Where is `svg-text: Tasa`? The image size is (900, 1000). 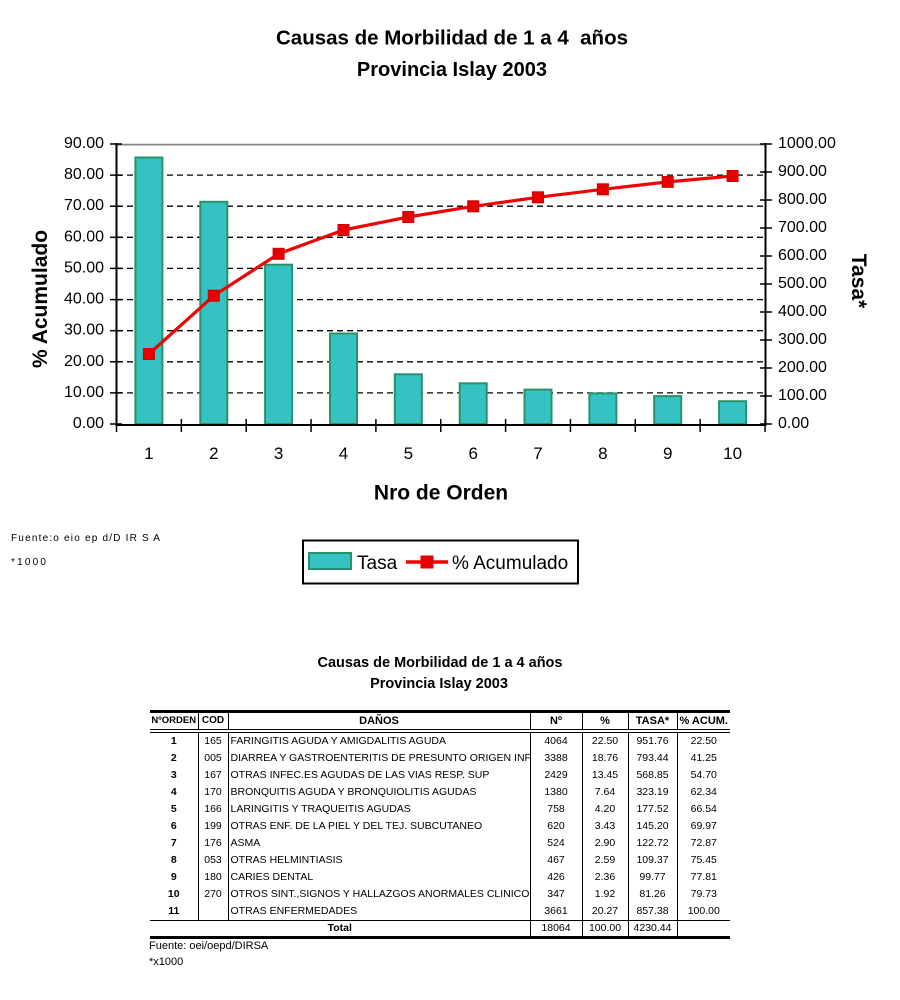
svg-text: Tasa is located at coordinates (377, 563).